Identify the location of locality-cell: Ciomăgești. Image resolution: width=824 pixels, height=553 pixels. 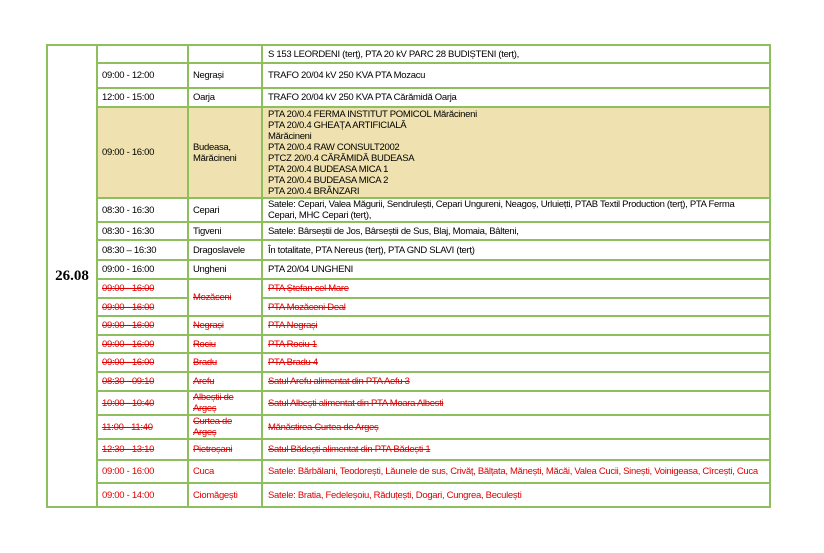
(225, 495).